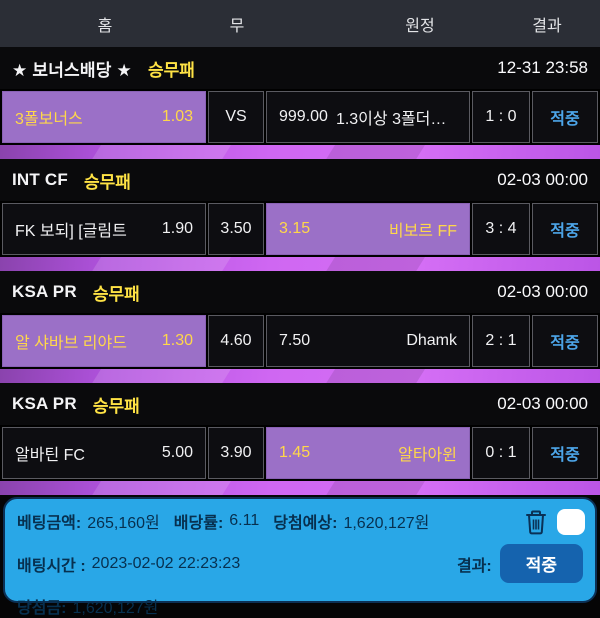 The width and height of the screenshot is (600, 618). I want to click on score-cell: 1 : 0, so click(501, 117).